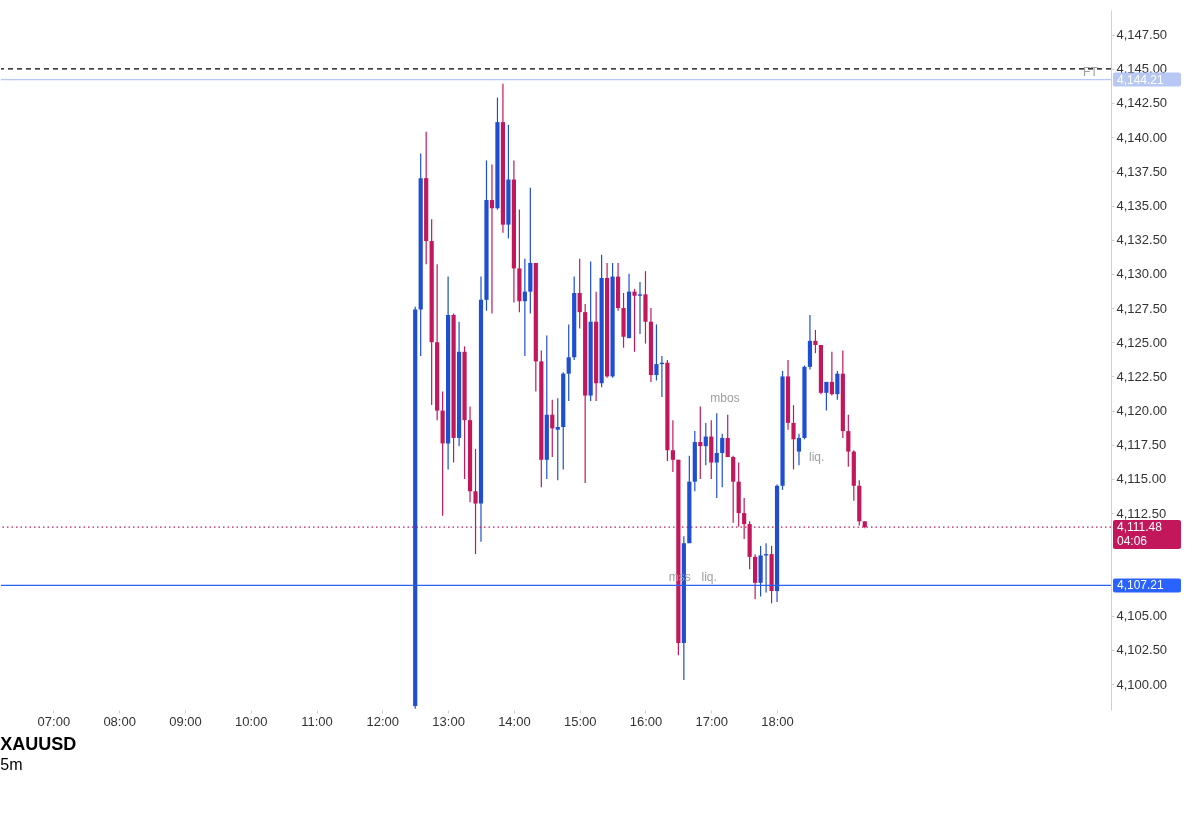 The height and width of the screenshot is (834, 1200). What do you see at coordinates (1142, 274) in the screenshot?
I see `y-tick-label: 4,130.00` at bounding box center [1142, 274].